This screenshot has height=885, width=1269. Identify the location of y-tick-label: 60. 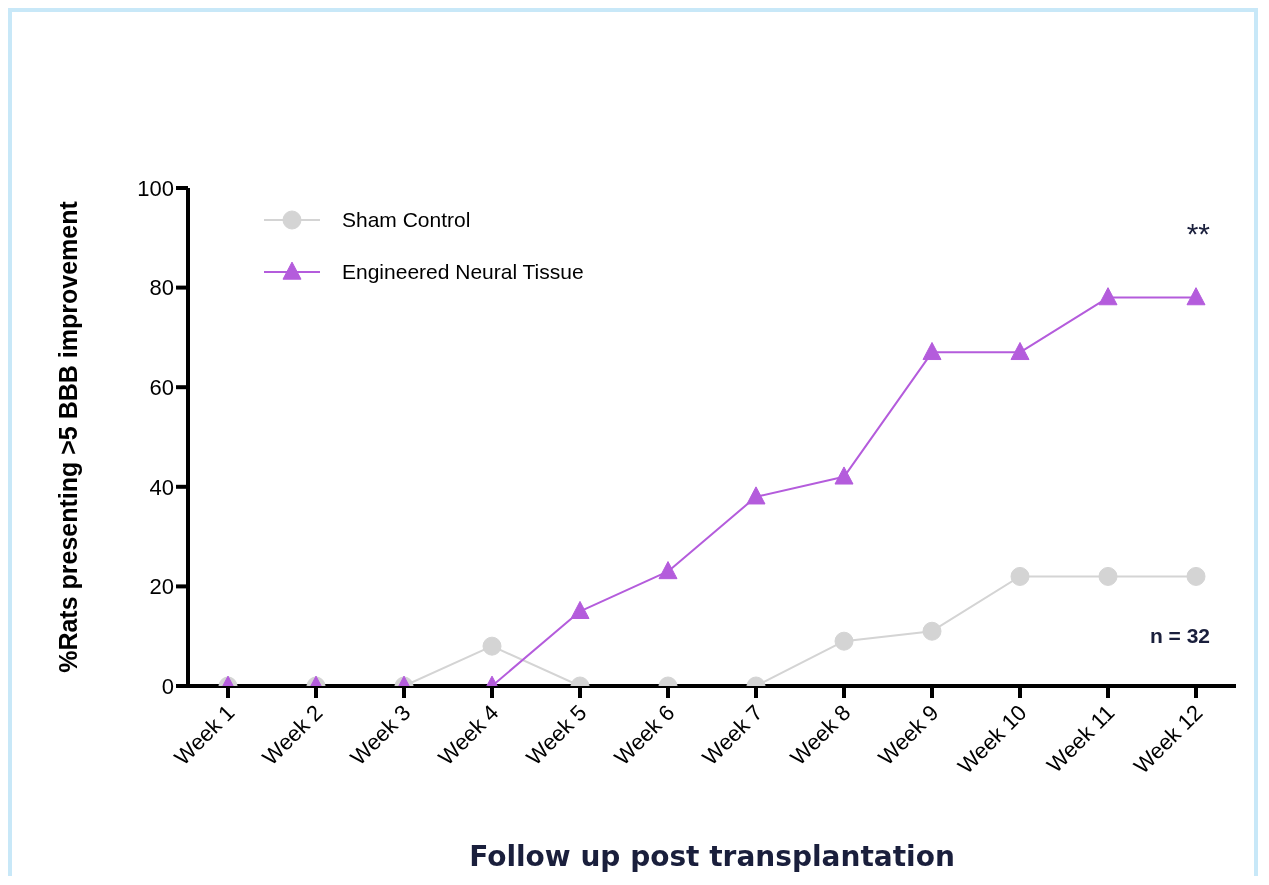
(161, 388).